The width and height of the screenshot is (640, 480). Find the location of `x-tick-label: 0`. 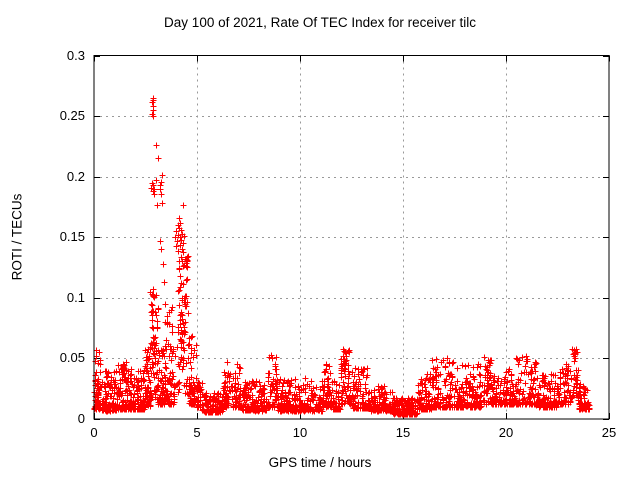

x-tick-label: 0 is located at coordinates (94, 432).